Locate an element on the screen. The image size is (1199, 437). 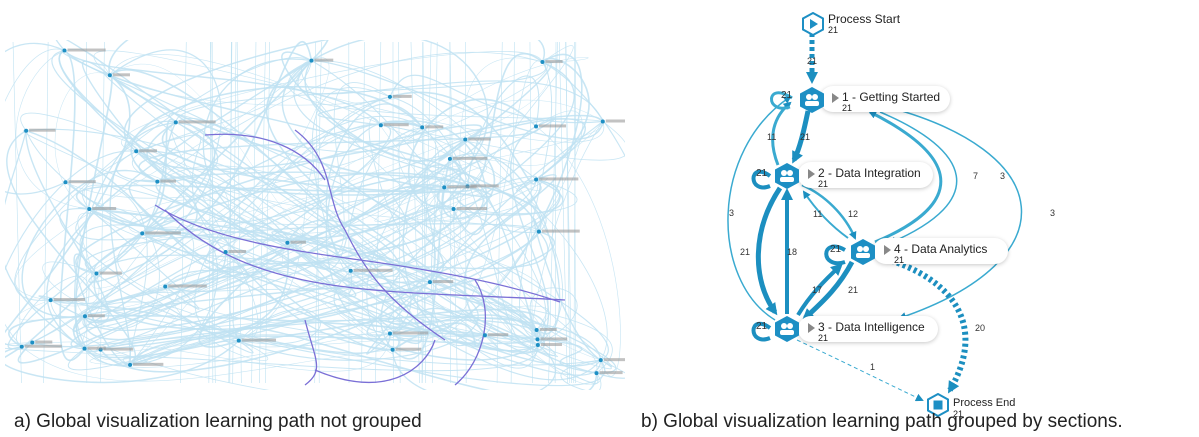
section-2-node: 2 - Data Integration 21 is located at coordinates (864, 178).